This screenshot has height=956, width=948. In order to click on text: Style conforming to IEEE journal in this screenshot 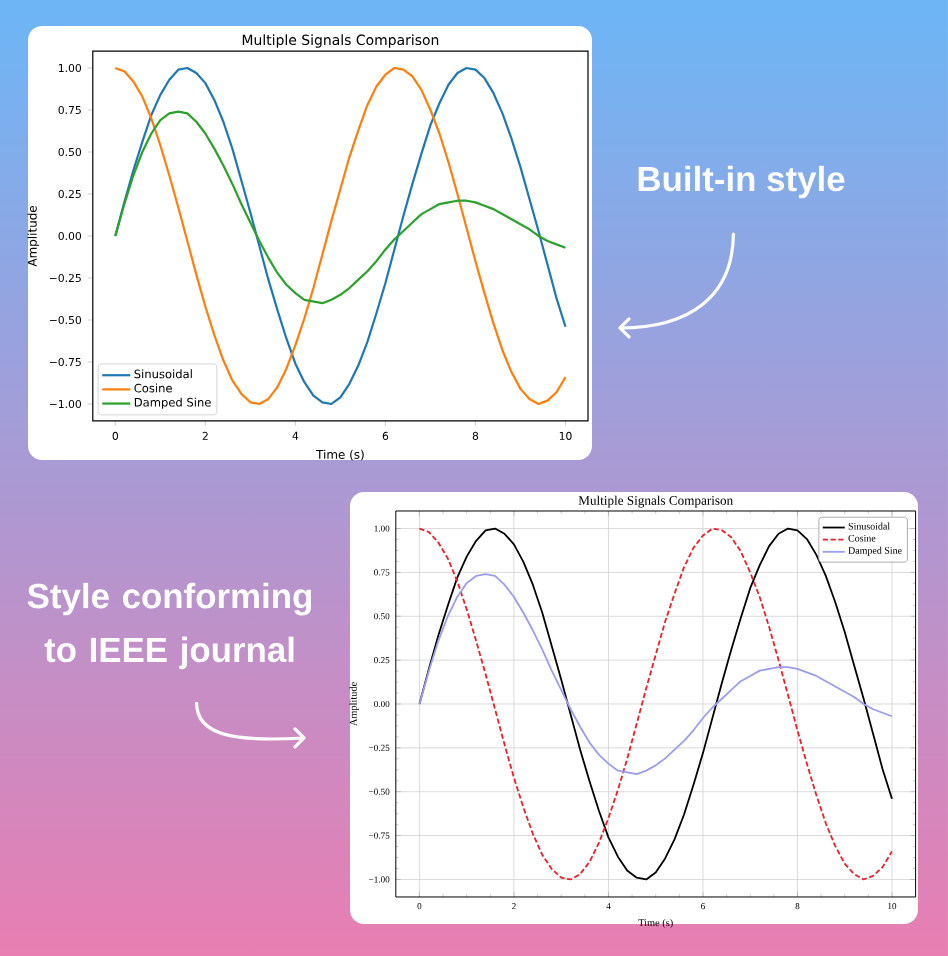, I will do `click(169, 626)`.